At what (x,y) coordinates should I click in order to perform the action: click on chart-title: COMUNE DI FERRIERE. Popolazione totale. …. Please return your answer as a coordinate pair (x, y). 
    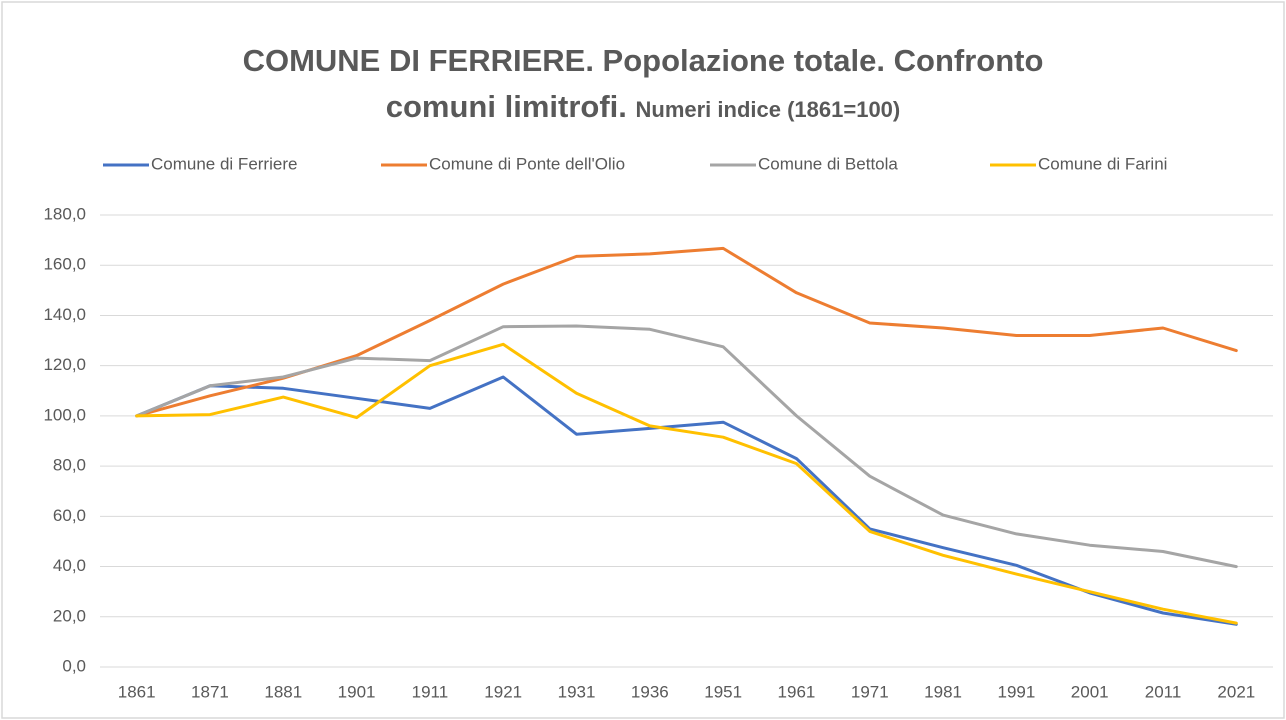
    Looking at the image, I should click on (643, 83).